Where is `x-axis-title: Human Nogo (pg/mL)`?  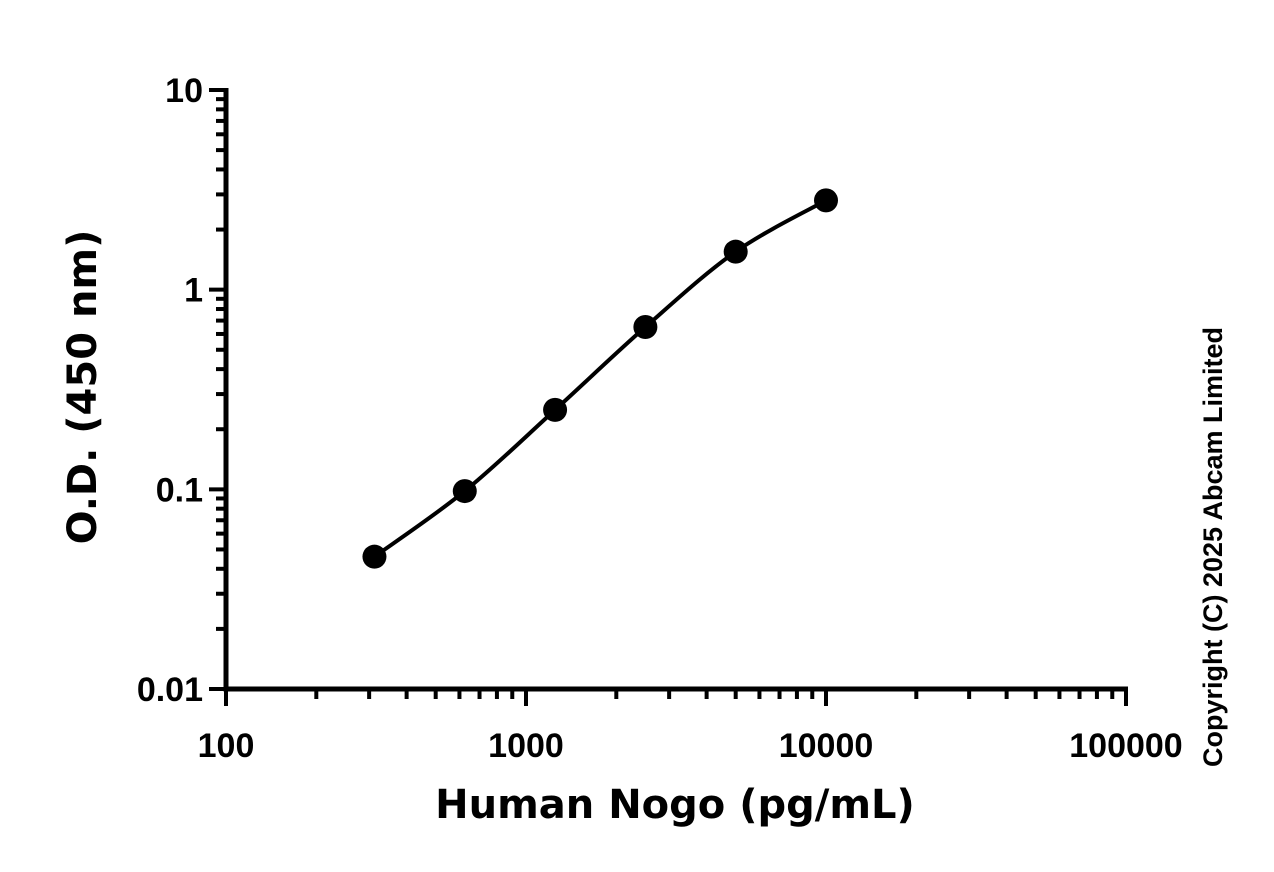
x-axis-title: Human Nogo (pg/mL) is located at coordinates (675, 805).